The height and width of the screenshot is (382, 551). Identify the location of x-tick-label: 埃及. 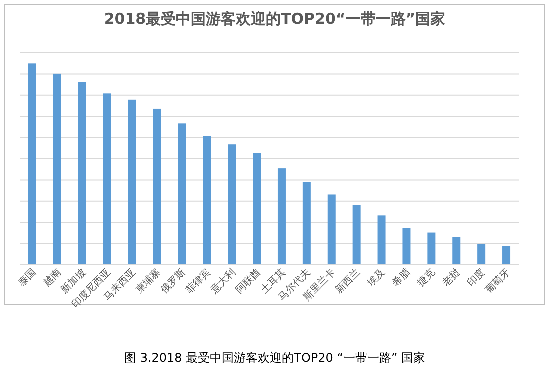
(376, 278).